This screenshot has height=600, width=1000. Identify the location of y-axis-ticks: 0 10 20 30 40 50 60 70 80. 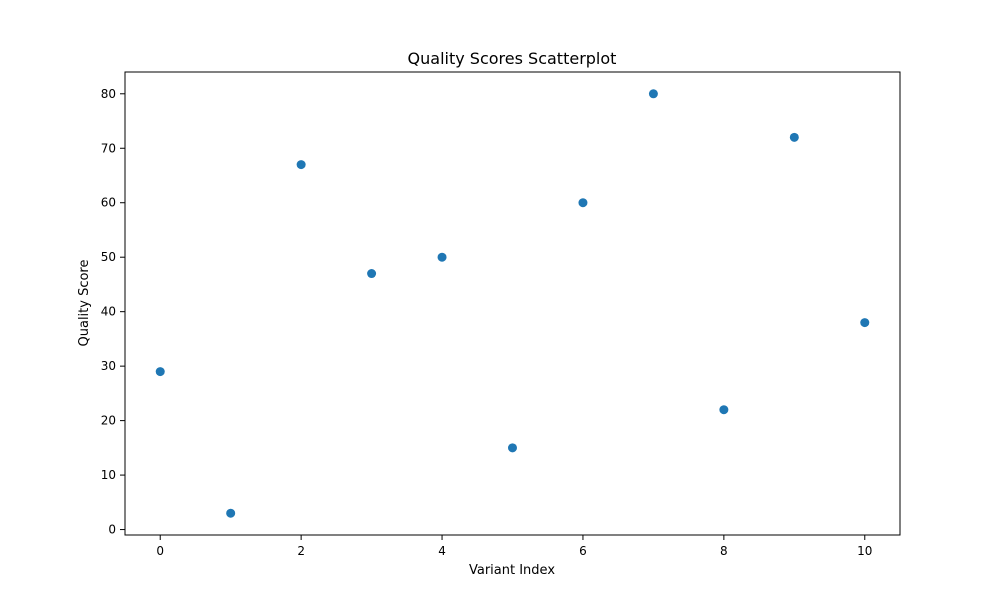
(113, 312).